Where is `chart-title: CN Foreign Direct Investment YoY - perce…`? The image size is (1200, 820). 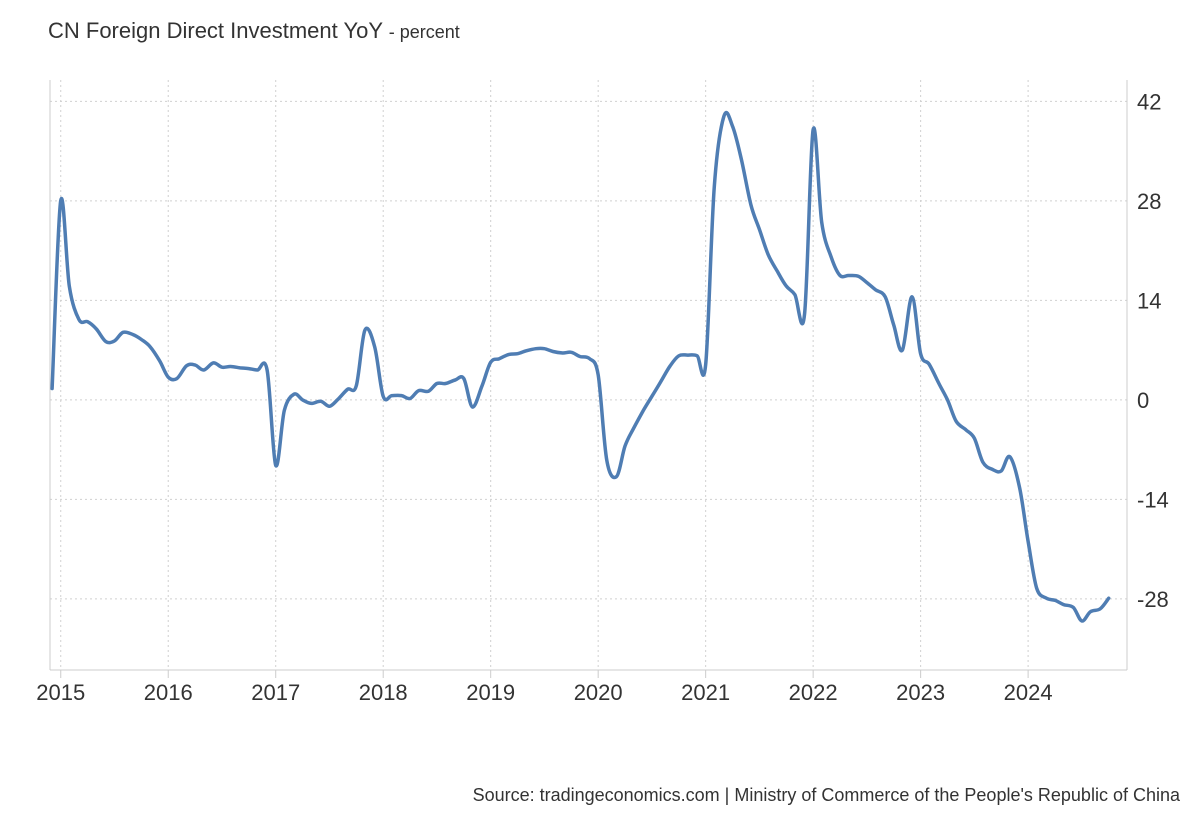 chart-title: CN Foreign Direct Investment YoY - perce… is located at coordinates (254, 31).